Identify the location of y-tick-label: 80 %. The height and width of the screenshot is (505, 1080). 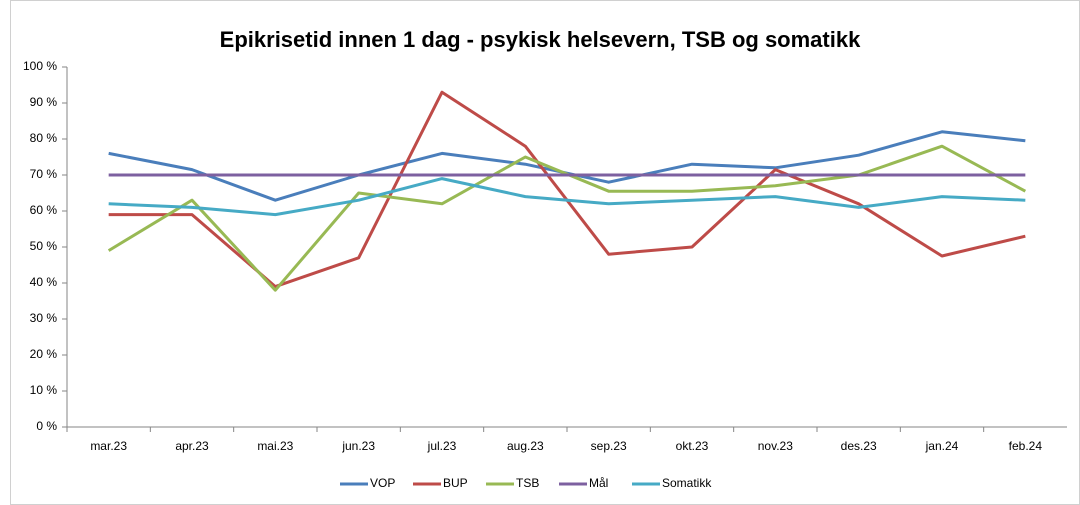
(44, 138).